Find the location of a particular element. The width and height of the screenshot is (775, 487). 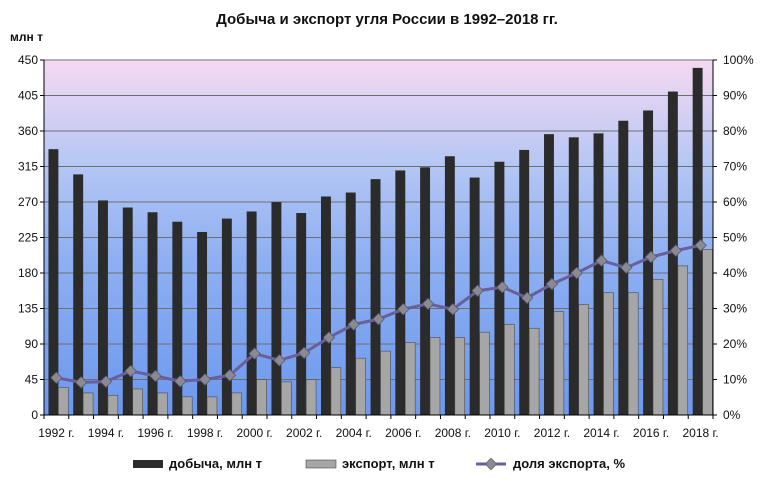

y-left-tick-label: 360 is located at coordinates (28, 131).